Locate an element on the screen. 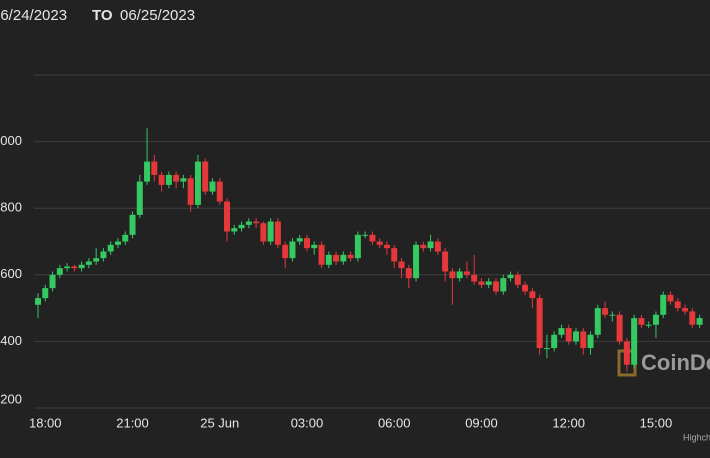 The width and height of the screenshot is (710, 458). y-tick-label: 31,000 is located at coordinates (11, 140).